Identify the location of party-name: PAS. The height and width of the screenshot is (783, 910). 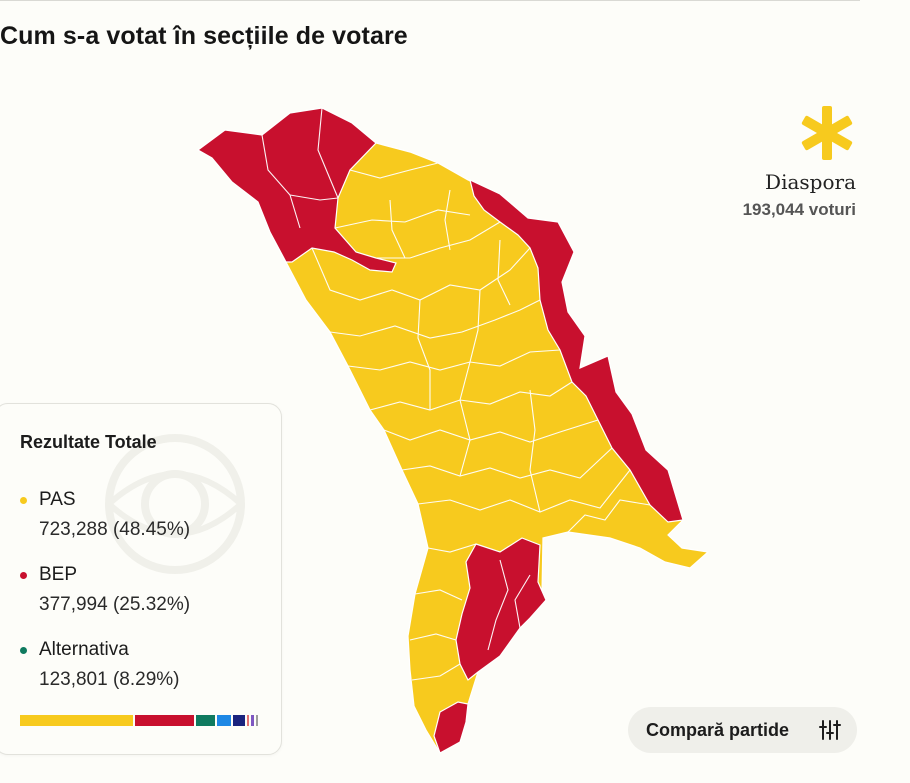
(57, 499).